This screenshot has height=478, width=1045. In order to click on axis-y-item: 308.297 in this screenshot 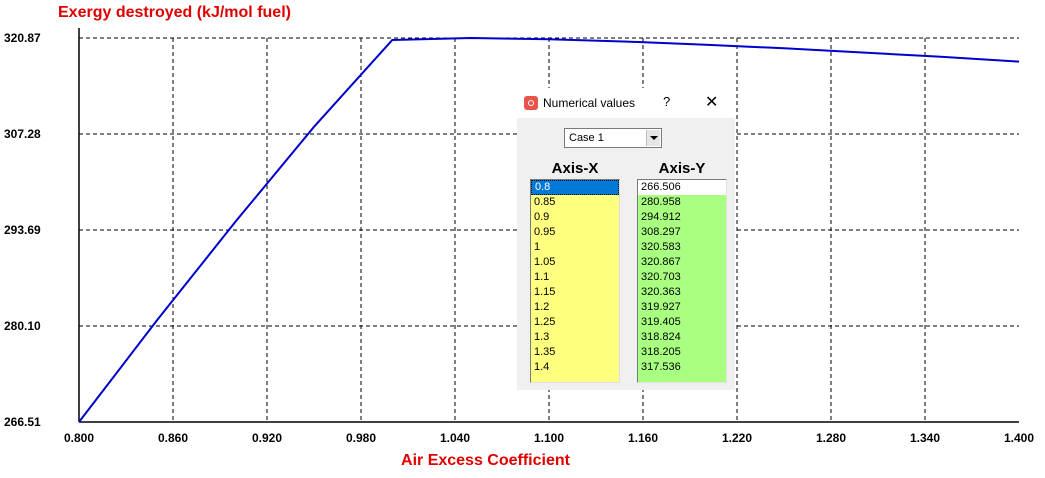, I will do `click(661, 232)`.